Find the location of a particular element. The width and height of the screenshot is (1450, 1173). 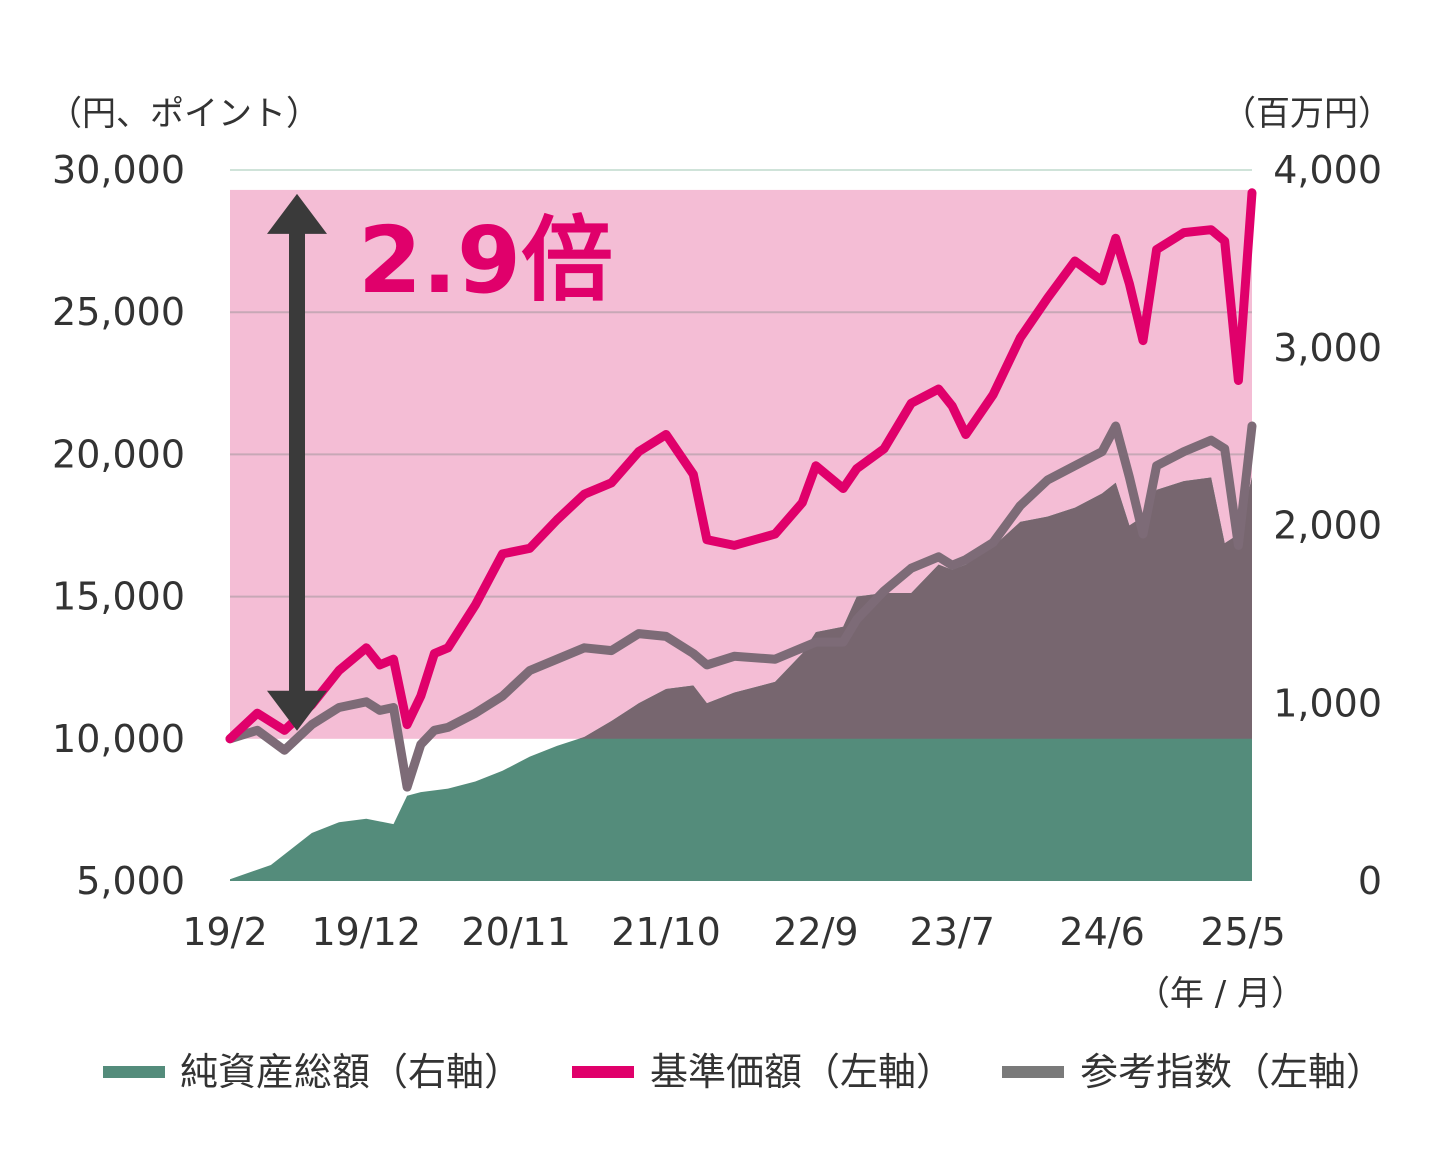

arrow-shaft is located at coordinates (297, 462).